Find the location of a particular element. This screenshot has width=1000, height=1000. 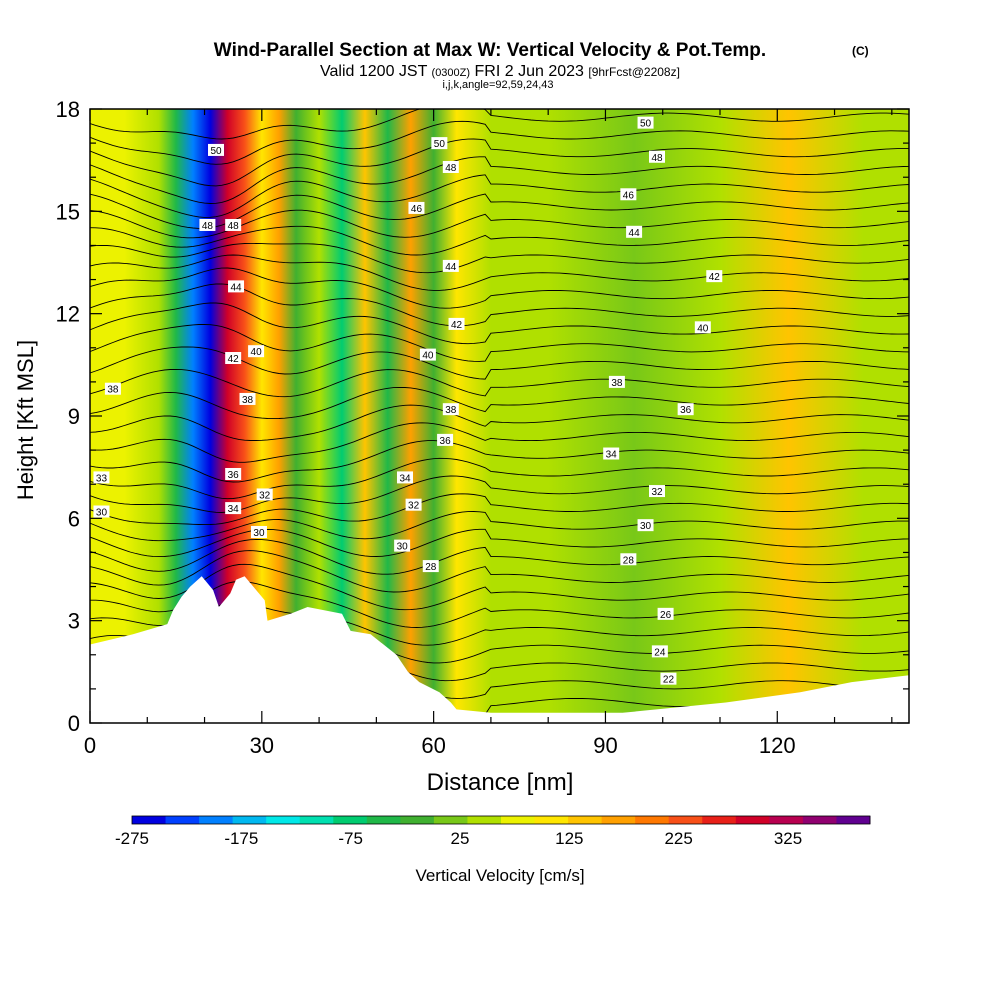

colorbar-tick-label: -175 is located at coordinates (241, 838).